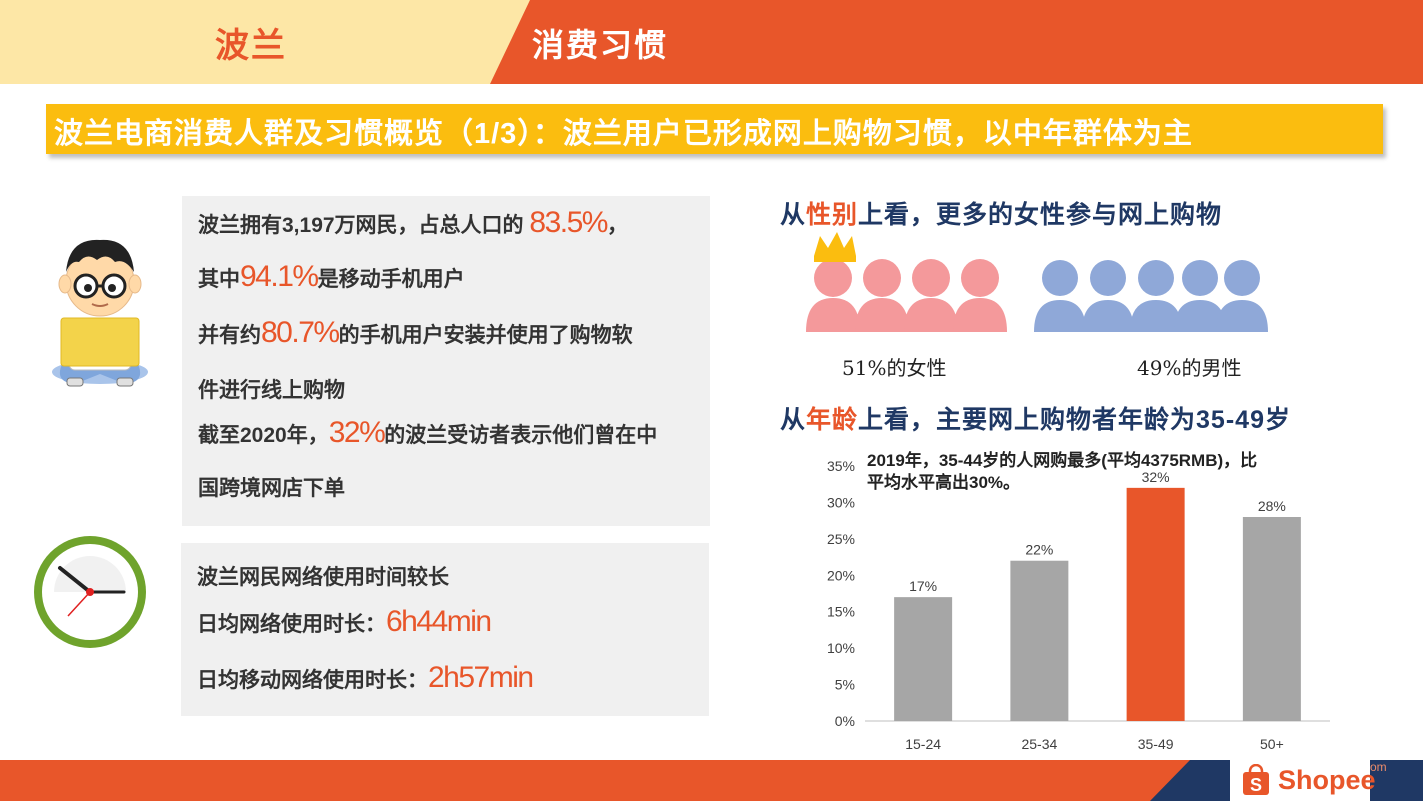 The width and height of the screenshot is (1423, 801). Describe the element at coordinates (361, 225) in the screenshot. I see `stat-text: 波兰拥有3,197万网民，占总人口的` at that location.